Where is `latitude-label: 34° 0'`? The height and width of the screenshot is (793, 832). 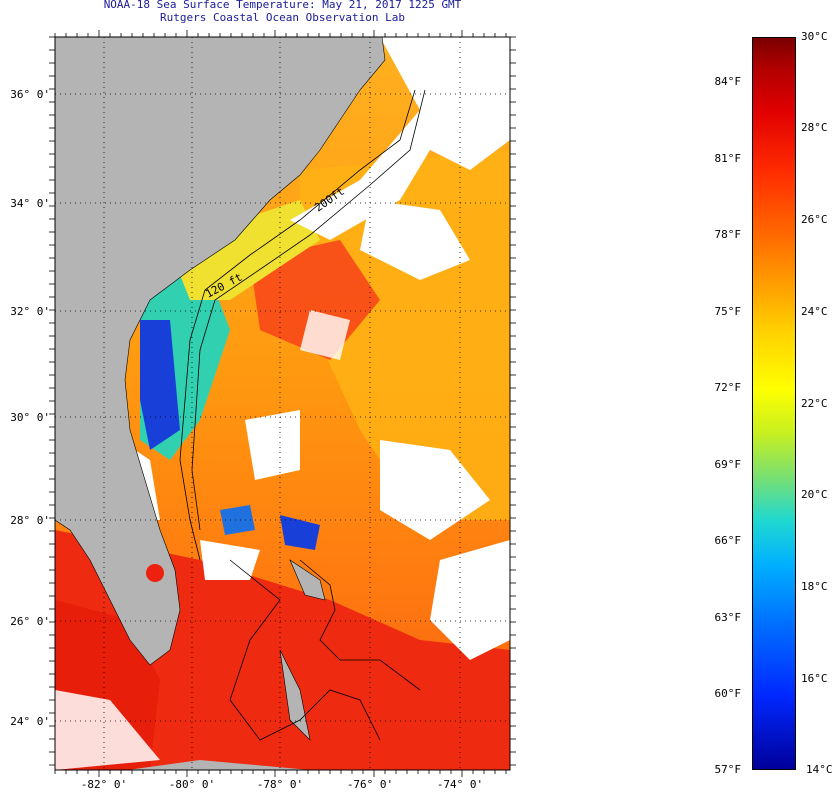
latitude-label: 34° 0' is located at coordinates (30, 203).